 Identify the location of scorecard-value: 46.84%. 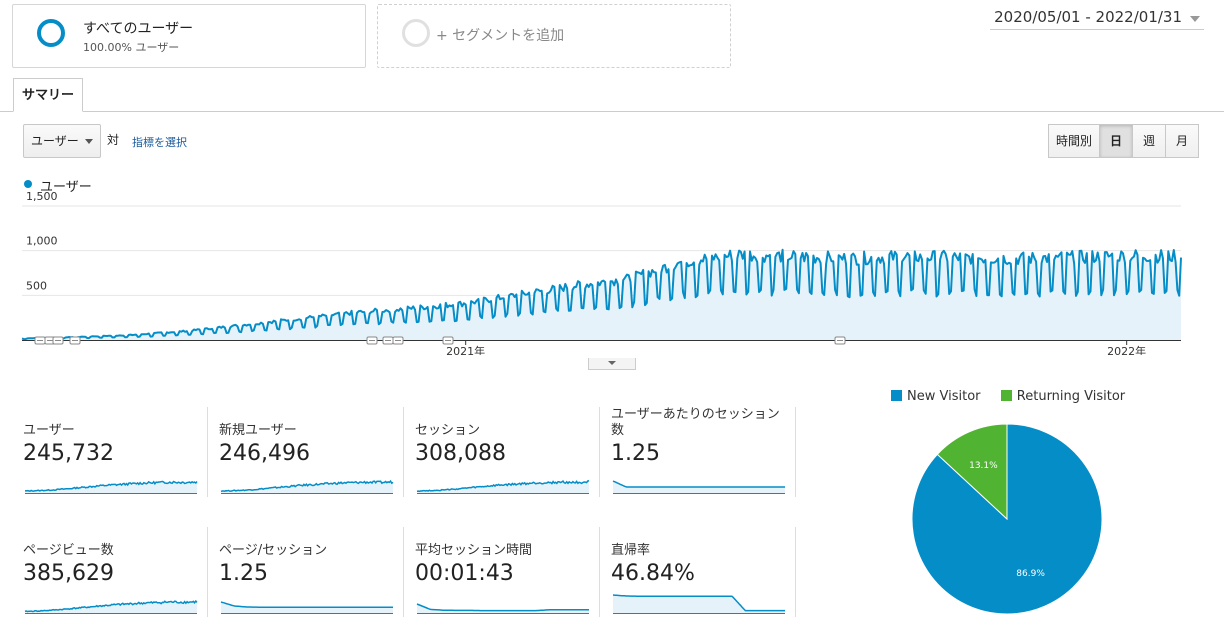
(653, 573).